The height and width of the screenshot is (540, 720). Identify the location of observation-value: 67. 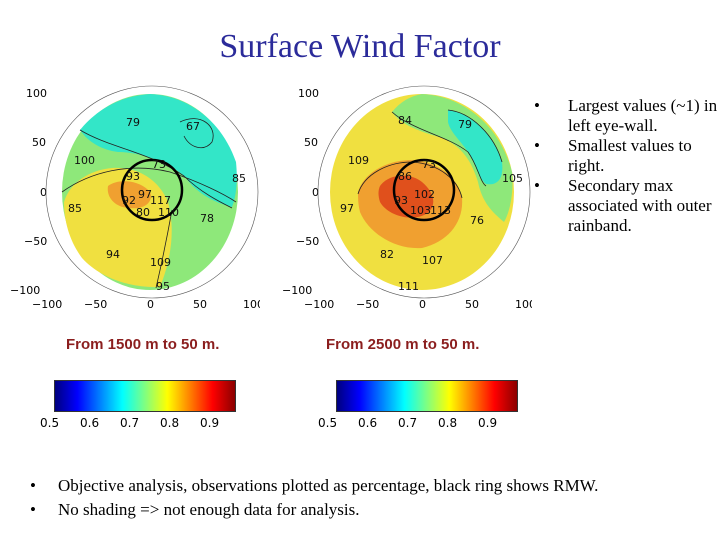
(193, 126).